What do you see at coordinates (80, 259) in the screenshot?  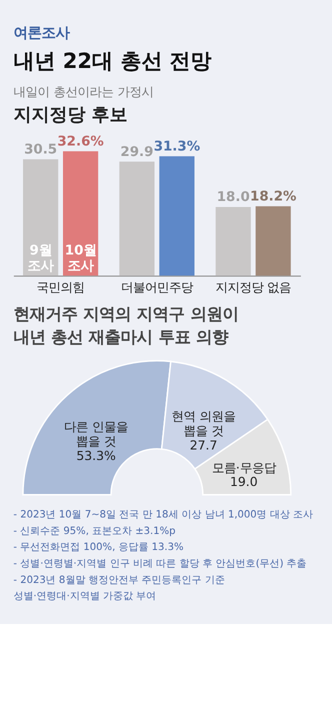 I see `series-label: 10월 조사` at bounding box center [80, 259].